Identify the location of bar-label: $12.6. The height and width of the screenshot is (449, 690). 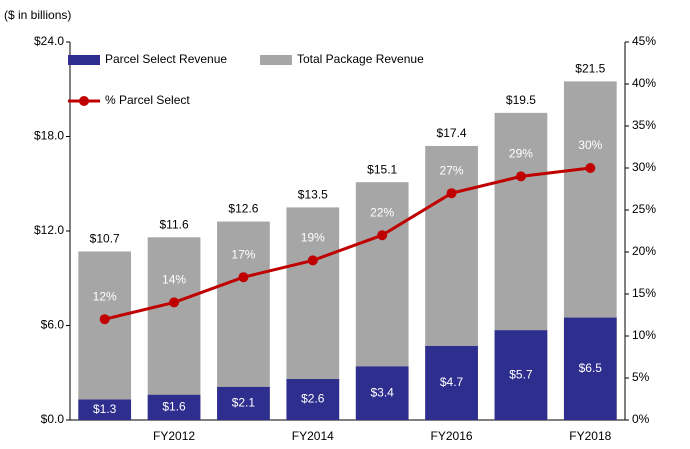
(243, 209).